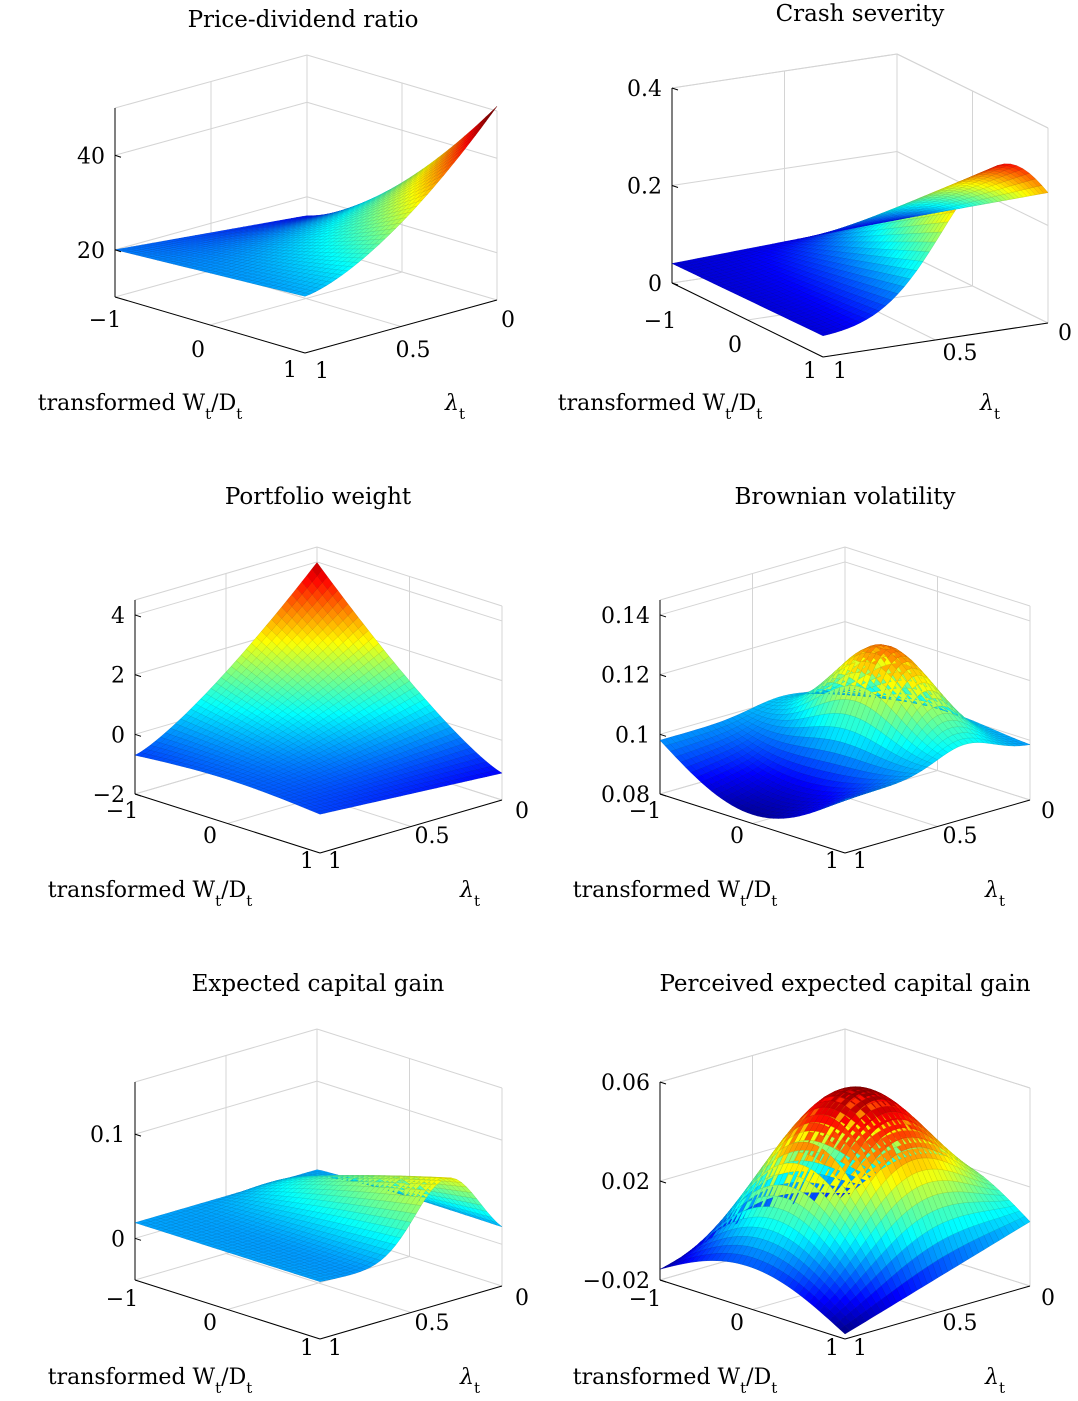 This screenshot has height=1401, width=1078. Describe the element at coordinates (644, 89) in the screenshot. I see `z-tick-label: 0.4` at that location.